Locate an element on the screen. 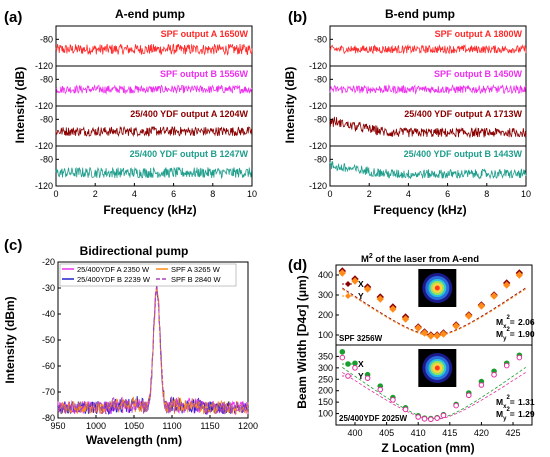 The image size is (550, 457). y-tick-label: 250 is located at coordinates (325, 379).